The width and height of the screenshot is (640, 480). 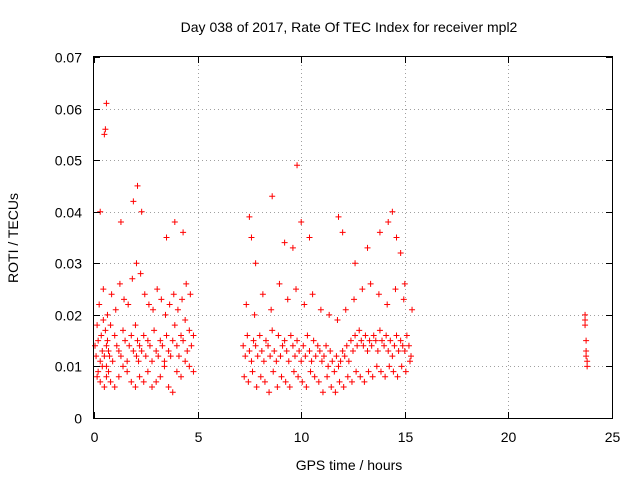 What do you see at coordinates (78, 419) in the screenshot?
I see `y-tick-label: 0` at bounding box center [78, 419].